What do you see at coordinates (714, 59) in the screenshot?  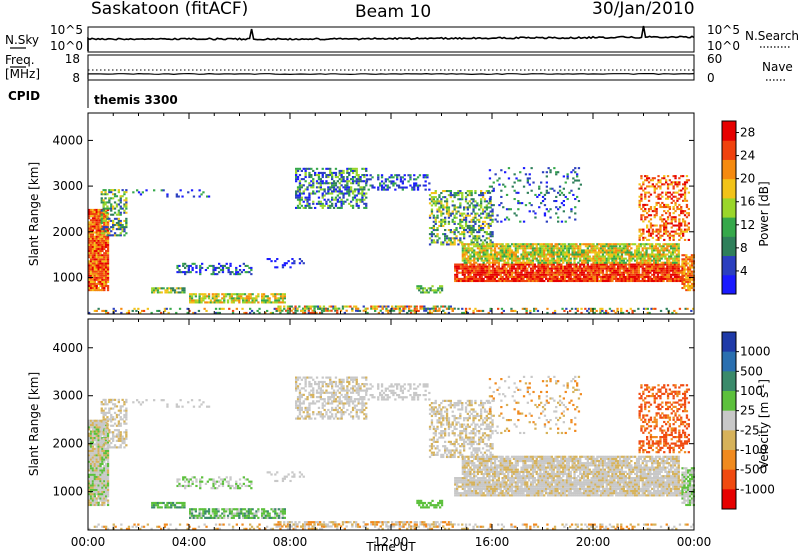 I see `nave-tick-top: 60` at bounding box center [714, 59].